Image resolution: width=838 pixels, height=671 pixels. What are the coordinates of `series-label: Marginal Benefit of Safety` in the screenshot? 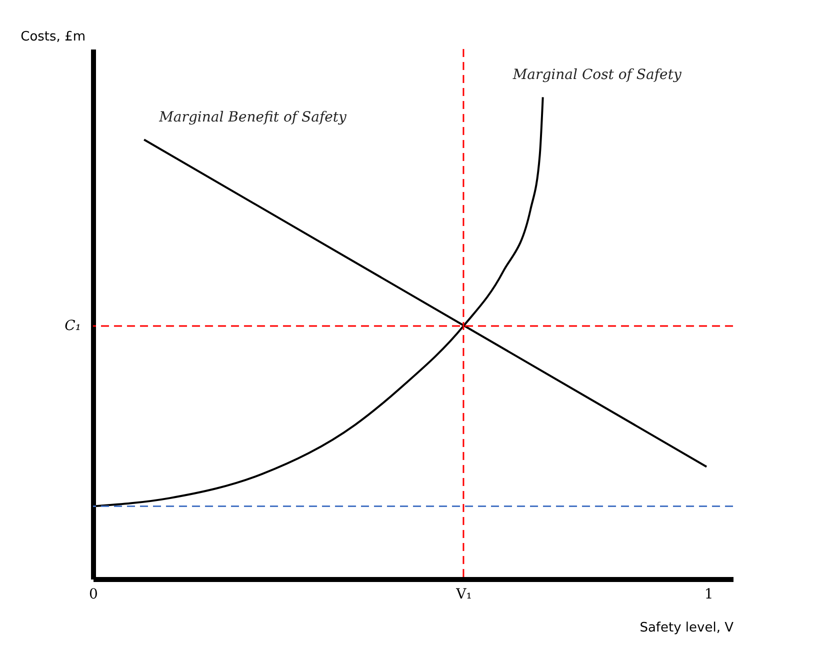 It's located at (253, 118).